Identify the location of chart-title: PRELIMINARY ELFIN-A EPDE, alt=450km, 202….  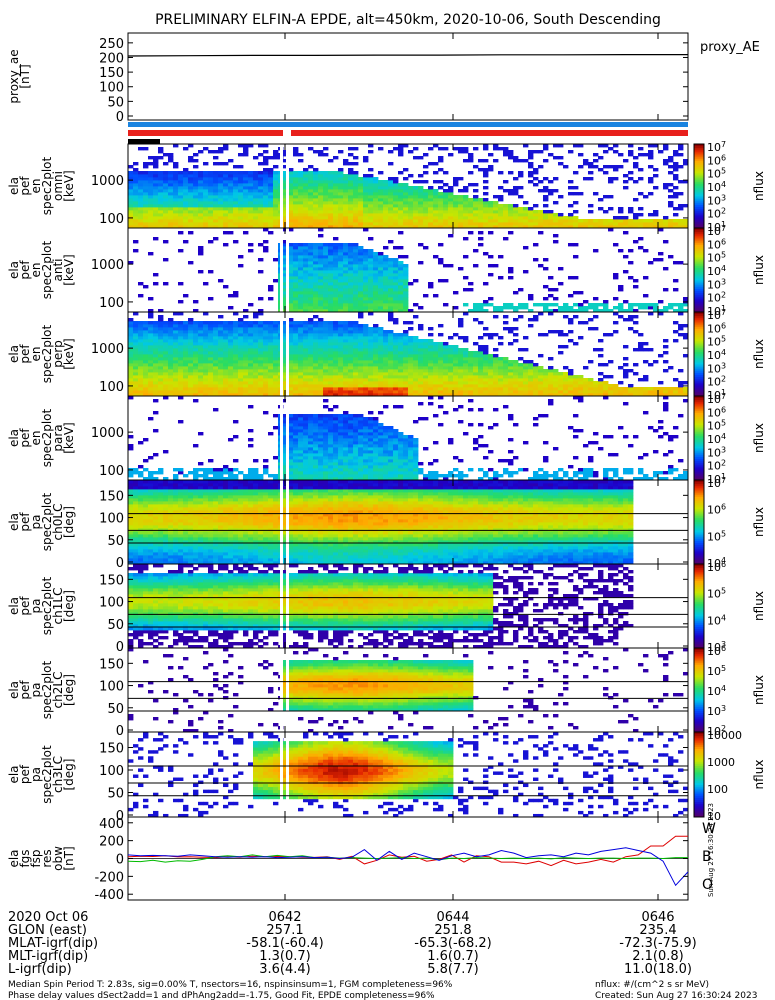
(408, 20).